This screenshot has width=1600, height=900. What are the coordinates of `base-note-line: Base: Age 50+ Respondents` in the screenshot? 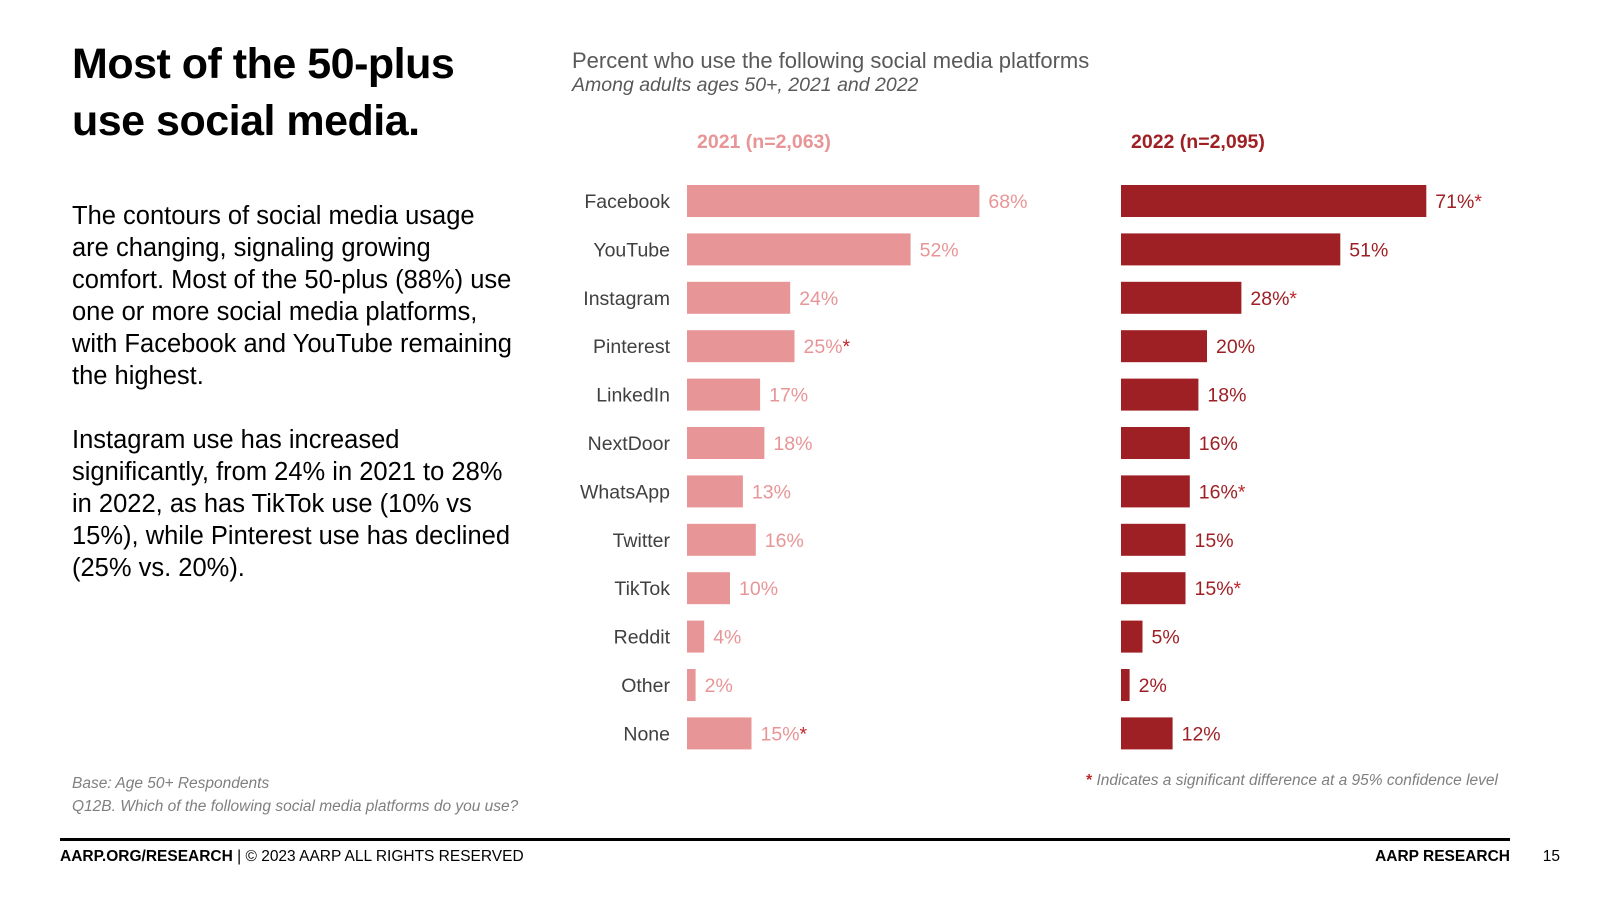 It's located at (171, 783).